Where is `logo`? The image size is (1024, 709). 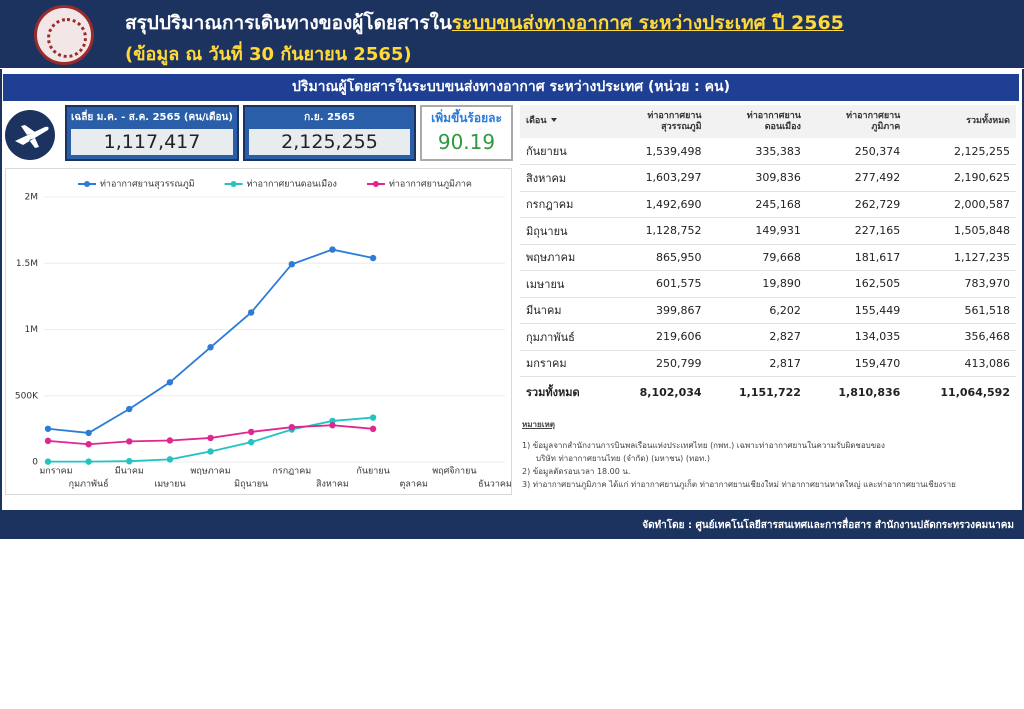 logo is located at coordinates (64, 35).